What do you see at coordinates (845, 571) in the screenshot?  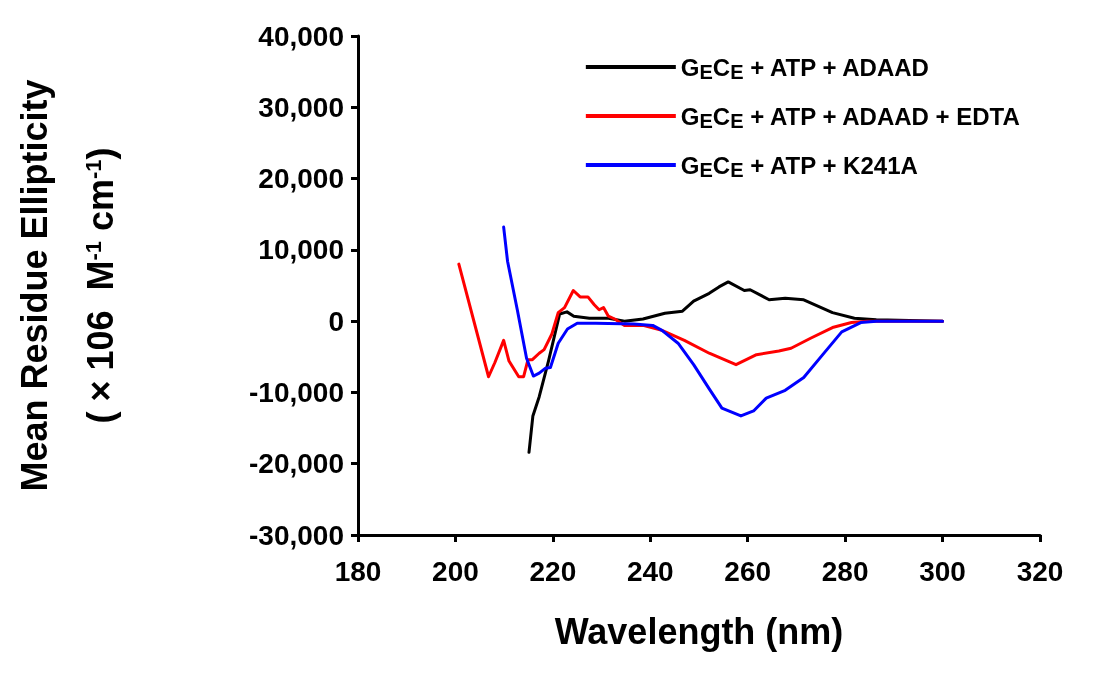 I see `x-tick-label: 280` at bounding box center [845, 571].